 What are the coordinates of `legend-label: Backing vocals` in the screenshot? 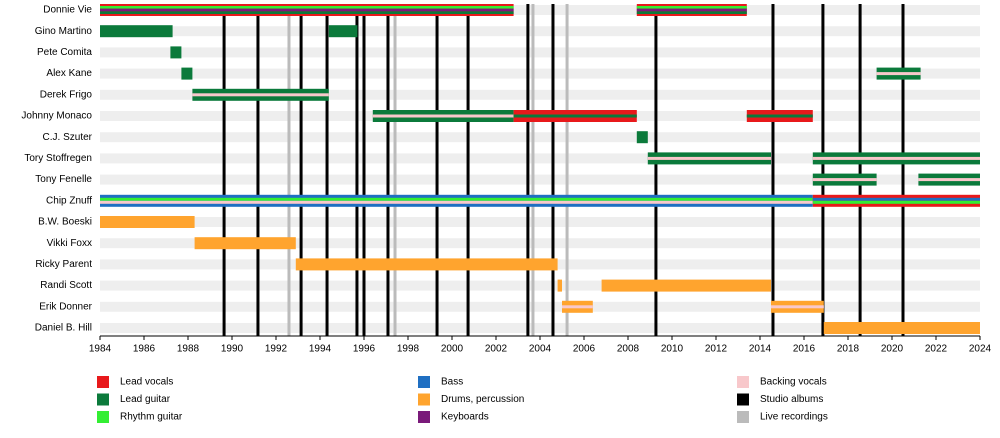 It's located at (793, 382).